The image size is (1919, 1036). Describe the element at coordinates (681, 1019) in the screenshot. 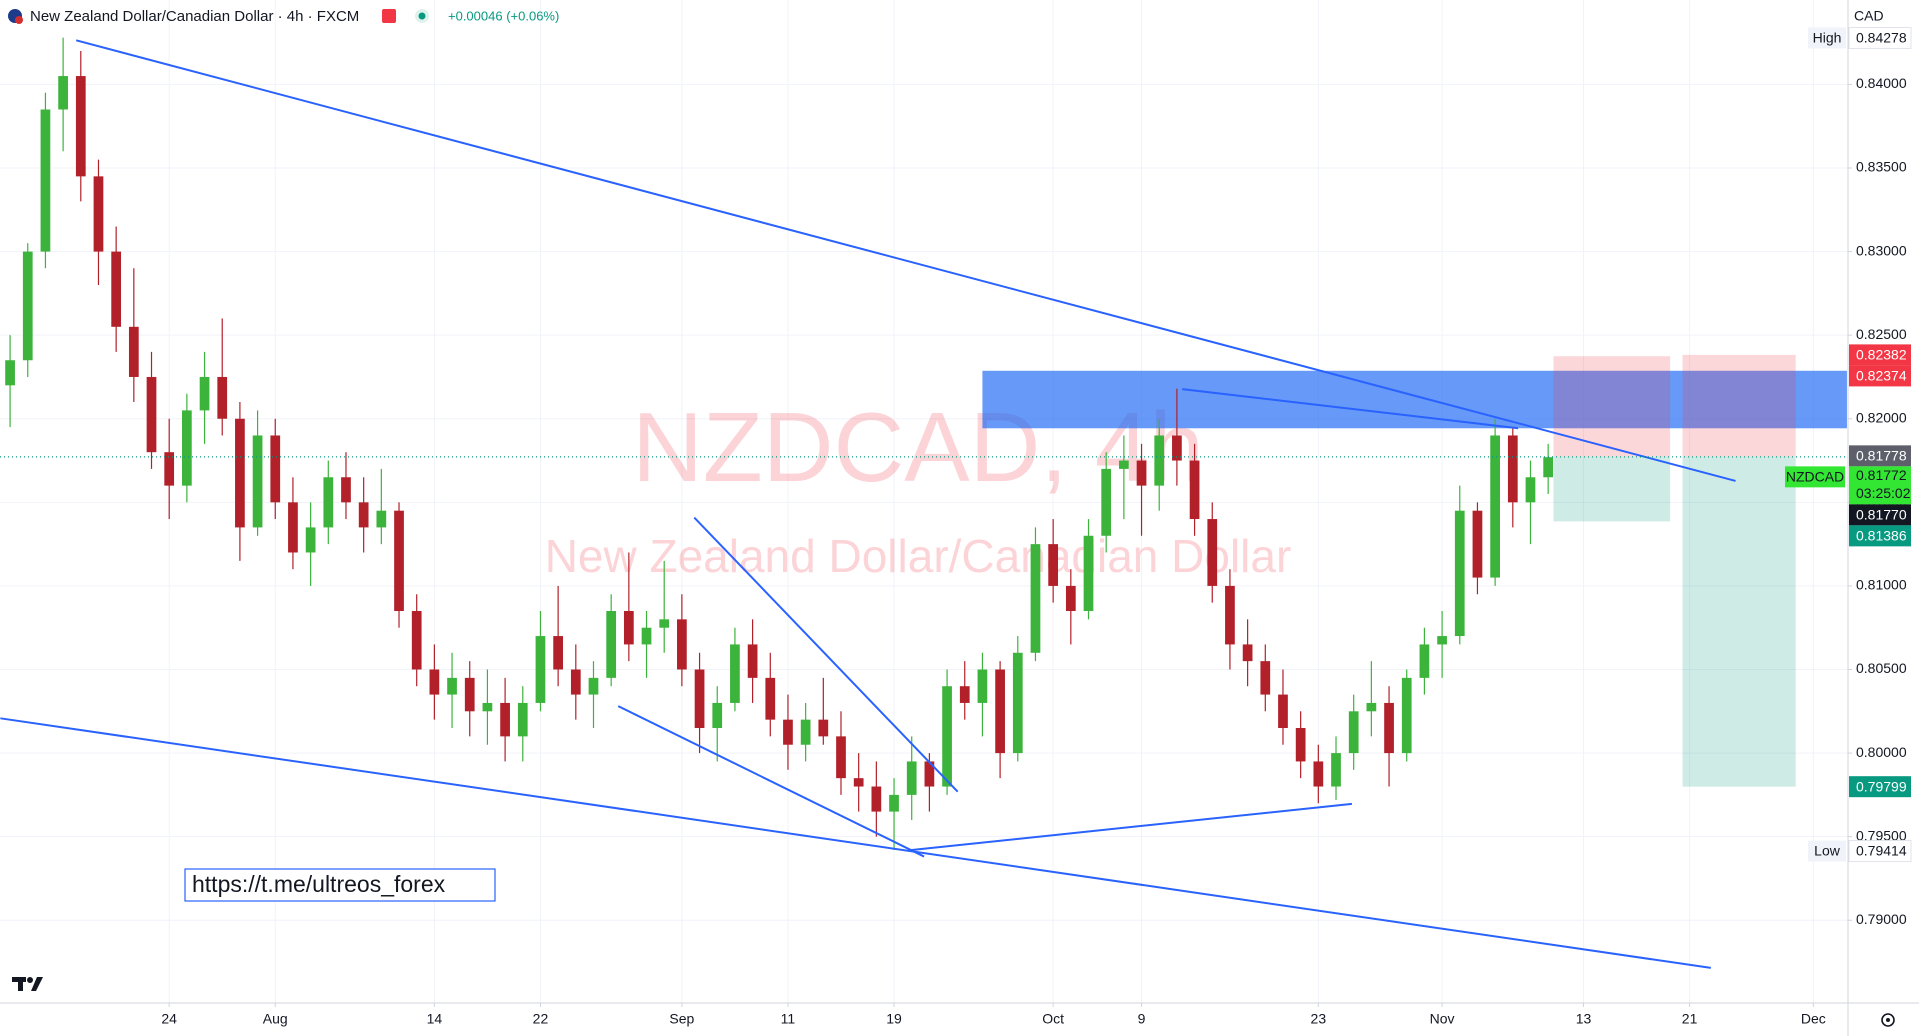

I see `x-tick-label: Sep` at that location.